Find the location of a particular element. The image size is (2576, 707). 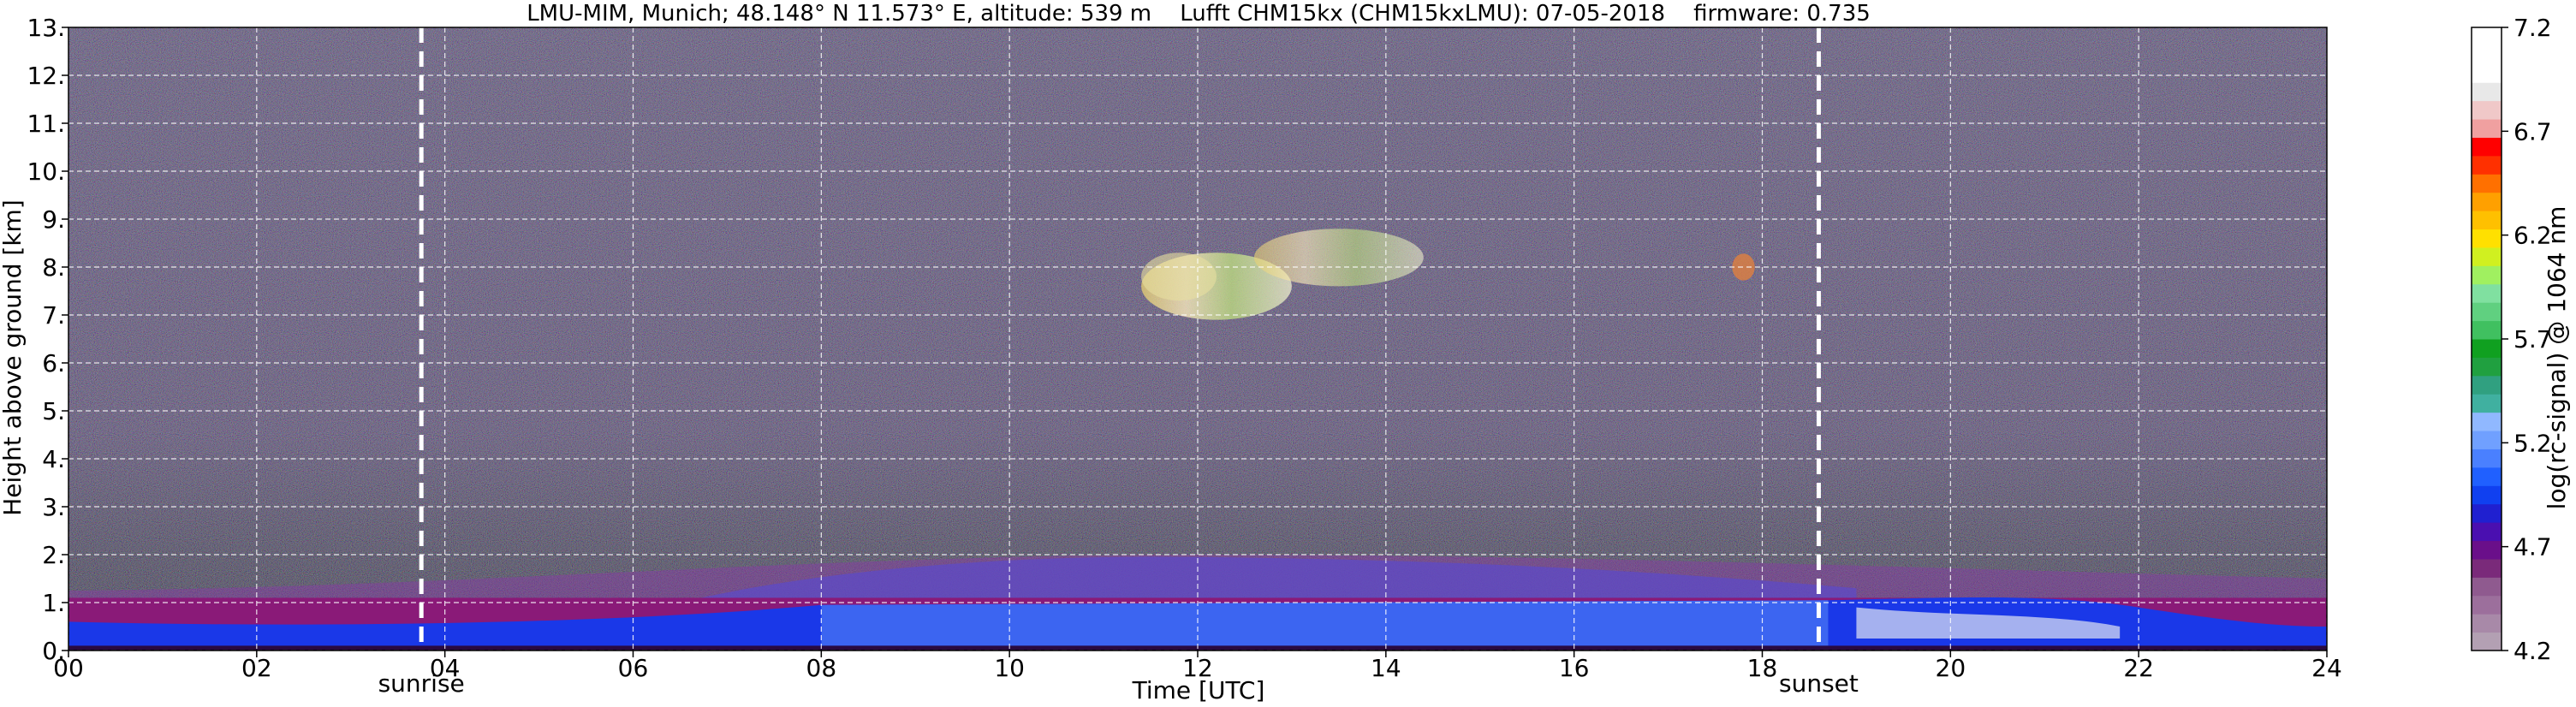

cirrus-cloud-b is located at coordinates (1339, 258).